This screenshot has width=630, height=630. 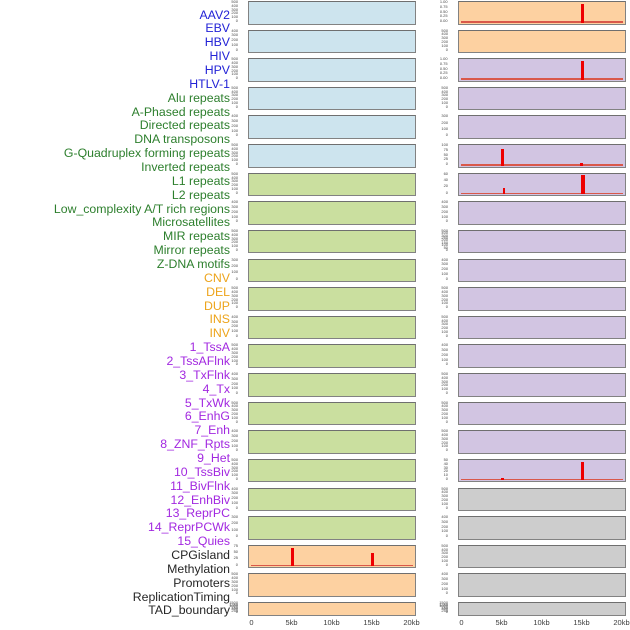 What do you see at coordinates (444, 242) in the screenshot?
I see `y-tick-label: 150` at bounding box center [444, 242].